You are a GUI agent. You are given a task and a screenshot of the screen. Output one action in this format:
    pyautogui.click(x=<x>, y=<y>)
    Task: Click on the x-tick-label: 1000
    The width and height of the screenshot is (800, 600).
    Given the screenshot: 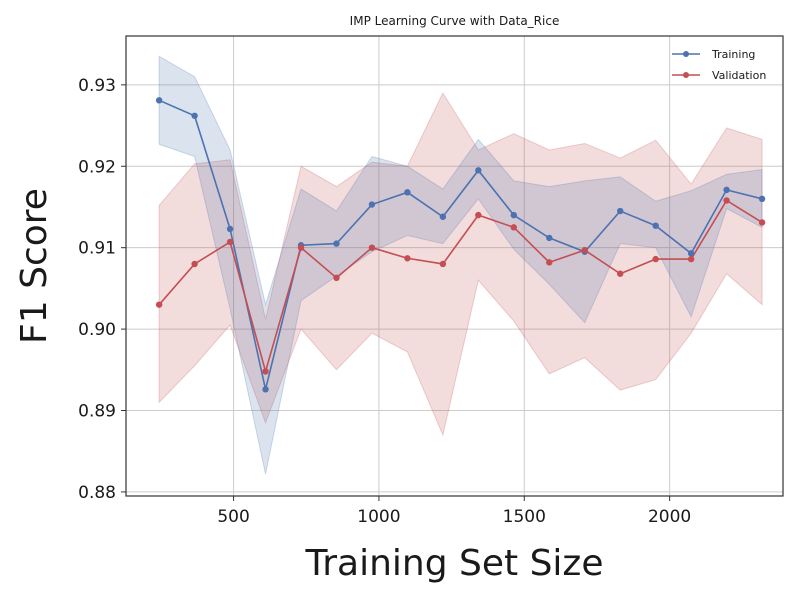 What is the action you would take?
    pyautogui.click(x=378, y=517)
    